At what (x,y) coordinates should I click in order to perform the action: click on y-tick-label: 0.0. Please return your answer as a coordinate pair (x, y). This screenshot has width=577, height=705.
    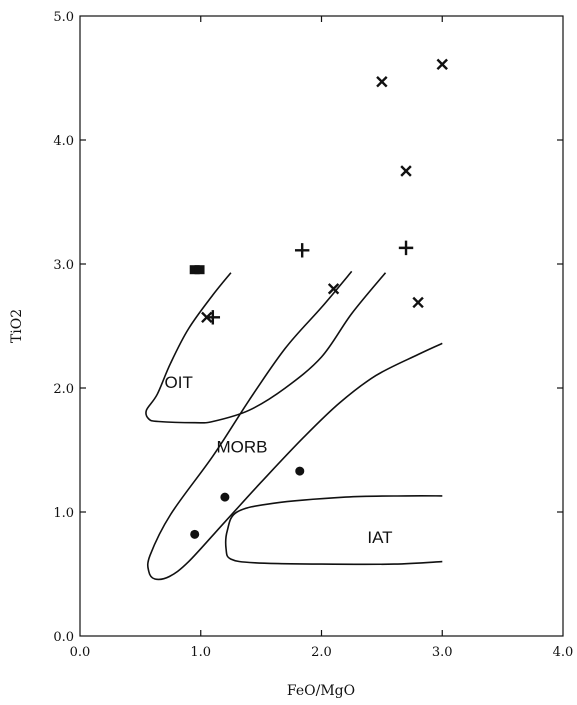
    Looking at the image, I should click on (63, 637).